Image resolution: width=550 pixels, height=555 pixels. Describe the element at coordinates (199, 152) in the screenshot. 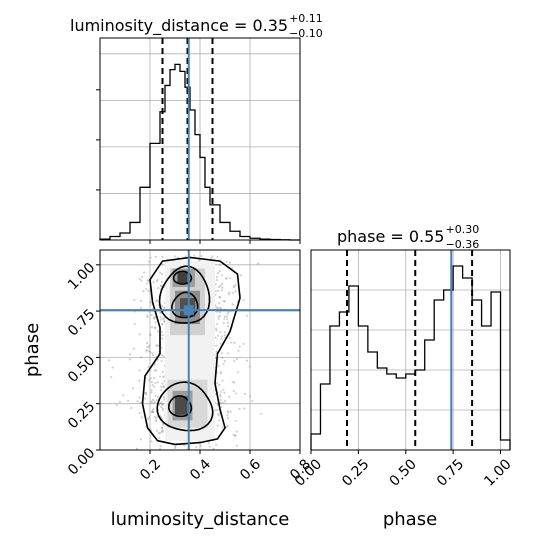

I see `histogram-luminosity-distance` at that location.